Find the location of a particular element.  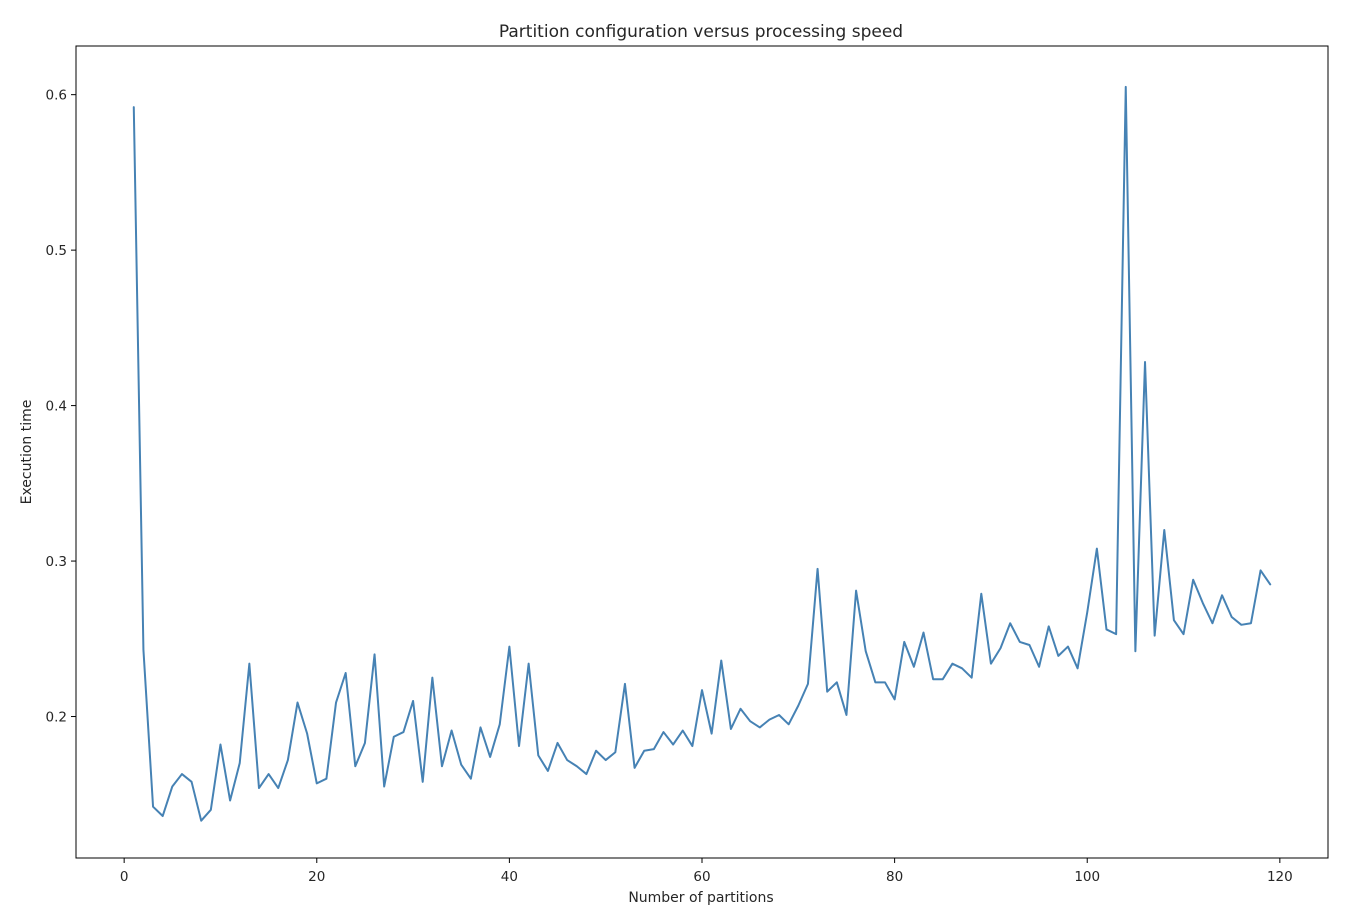

x-tick-label: 20 is located at coordinates (316, 877).